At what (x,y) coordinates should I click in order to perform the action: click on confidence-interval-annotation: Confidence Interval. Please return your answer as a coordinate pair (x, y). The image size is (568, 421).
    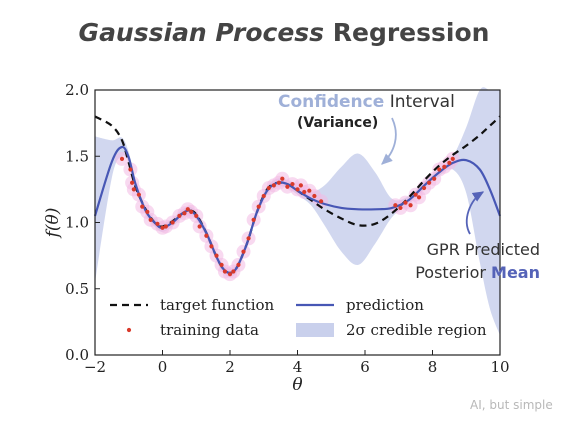
    Looking at the image, I should click on (366, 102).